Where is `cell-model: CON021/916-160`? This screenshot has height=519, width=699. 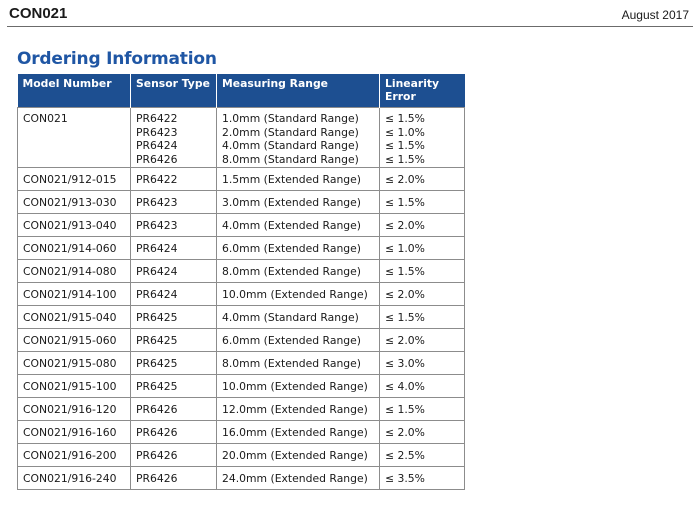
cell-model: CON021/916-160 is located at coordinates (74, 432).